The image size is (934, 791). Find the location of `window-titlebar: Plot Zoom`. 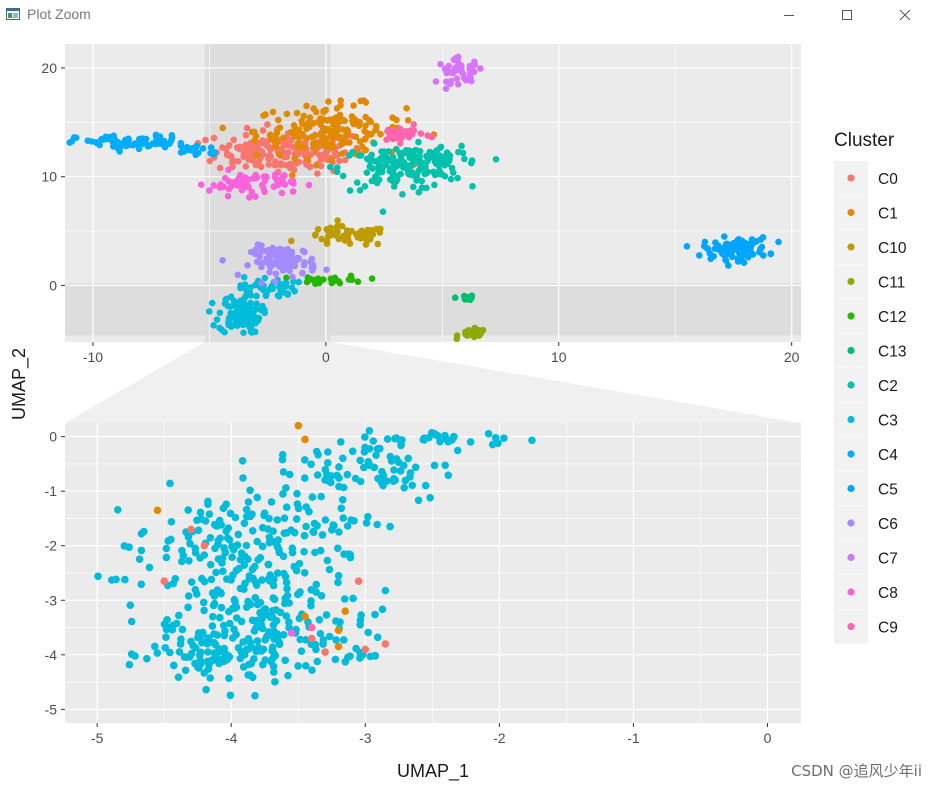

window-titlebar: Plot Zoom is located at coordinates (467, 15).